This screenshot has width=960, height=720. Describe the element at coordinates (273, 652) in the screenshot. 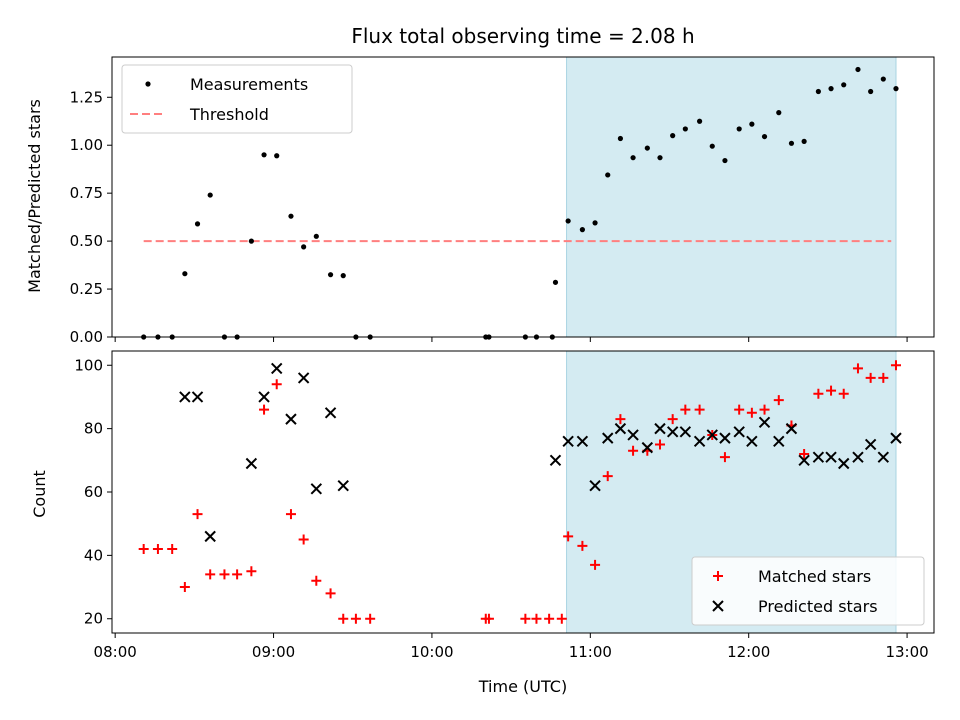

I see `x-tick-label: 09:00` at that location.